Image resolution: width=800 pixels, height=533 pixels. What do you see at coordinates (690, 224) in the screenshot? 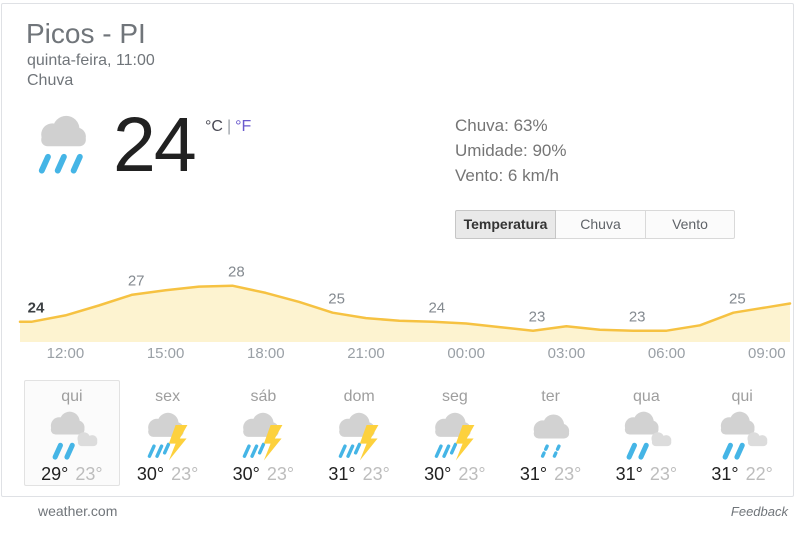
I see `tab-vento: Vento` at bounding box center [690, 224].